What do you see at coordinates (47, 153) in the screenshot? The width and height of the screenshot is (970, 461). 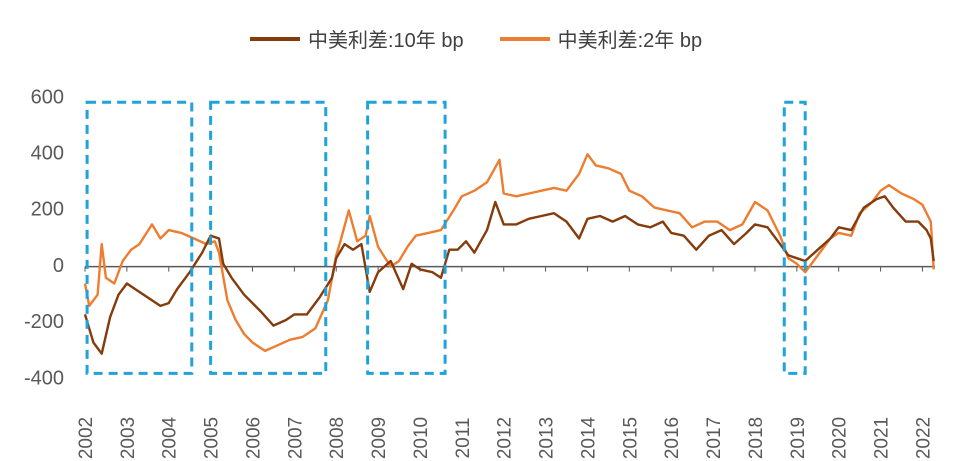 I see `y-tick-label: 400` at bounding box center [47, 153].